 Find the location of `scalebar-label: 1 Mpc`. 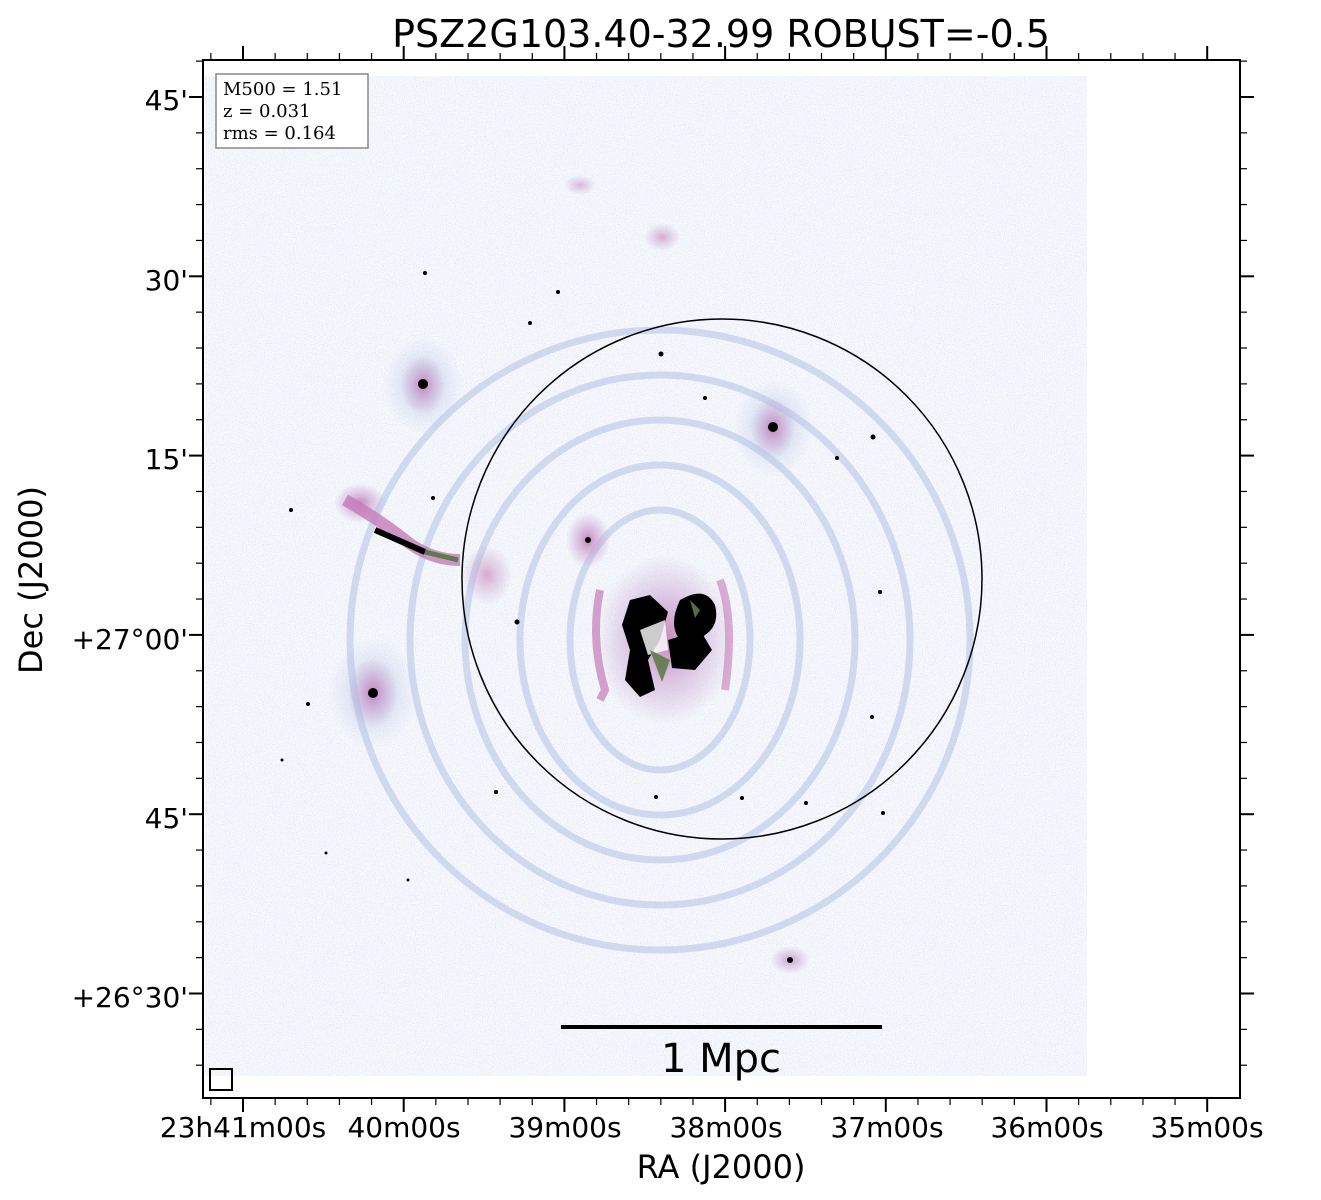

scalebar-label: 1 Mpc is located at coordinates (721, 1059).